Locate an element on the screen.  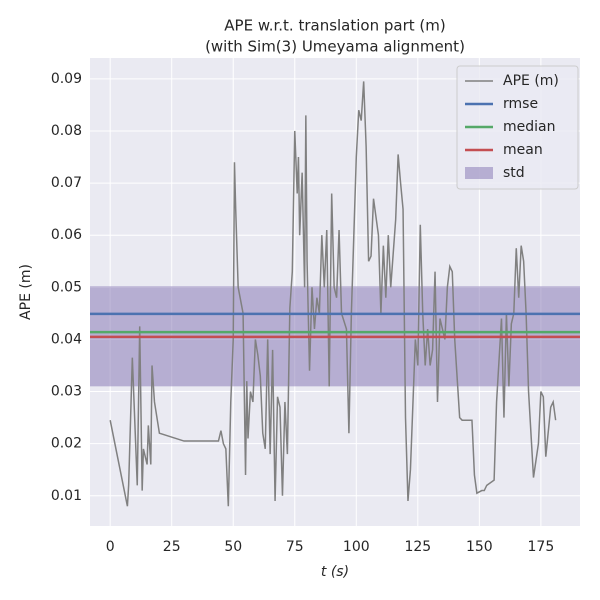
x-tick-label: 175 is located at coordinates (541, 547).